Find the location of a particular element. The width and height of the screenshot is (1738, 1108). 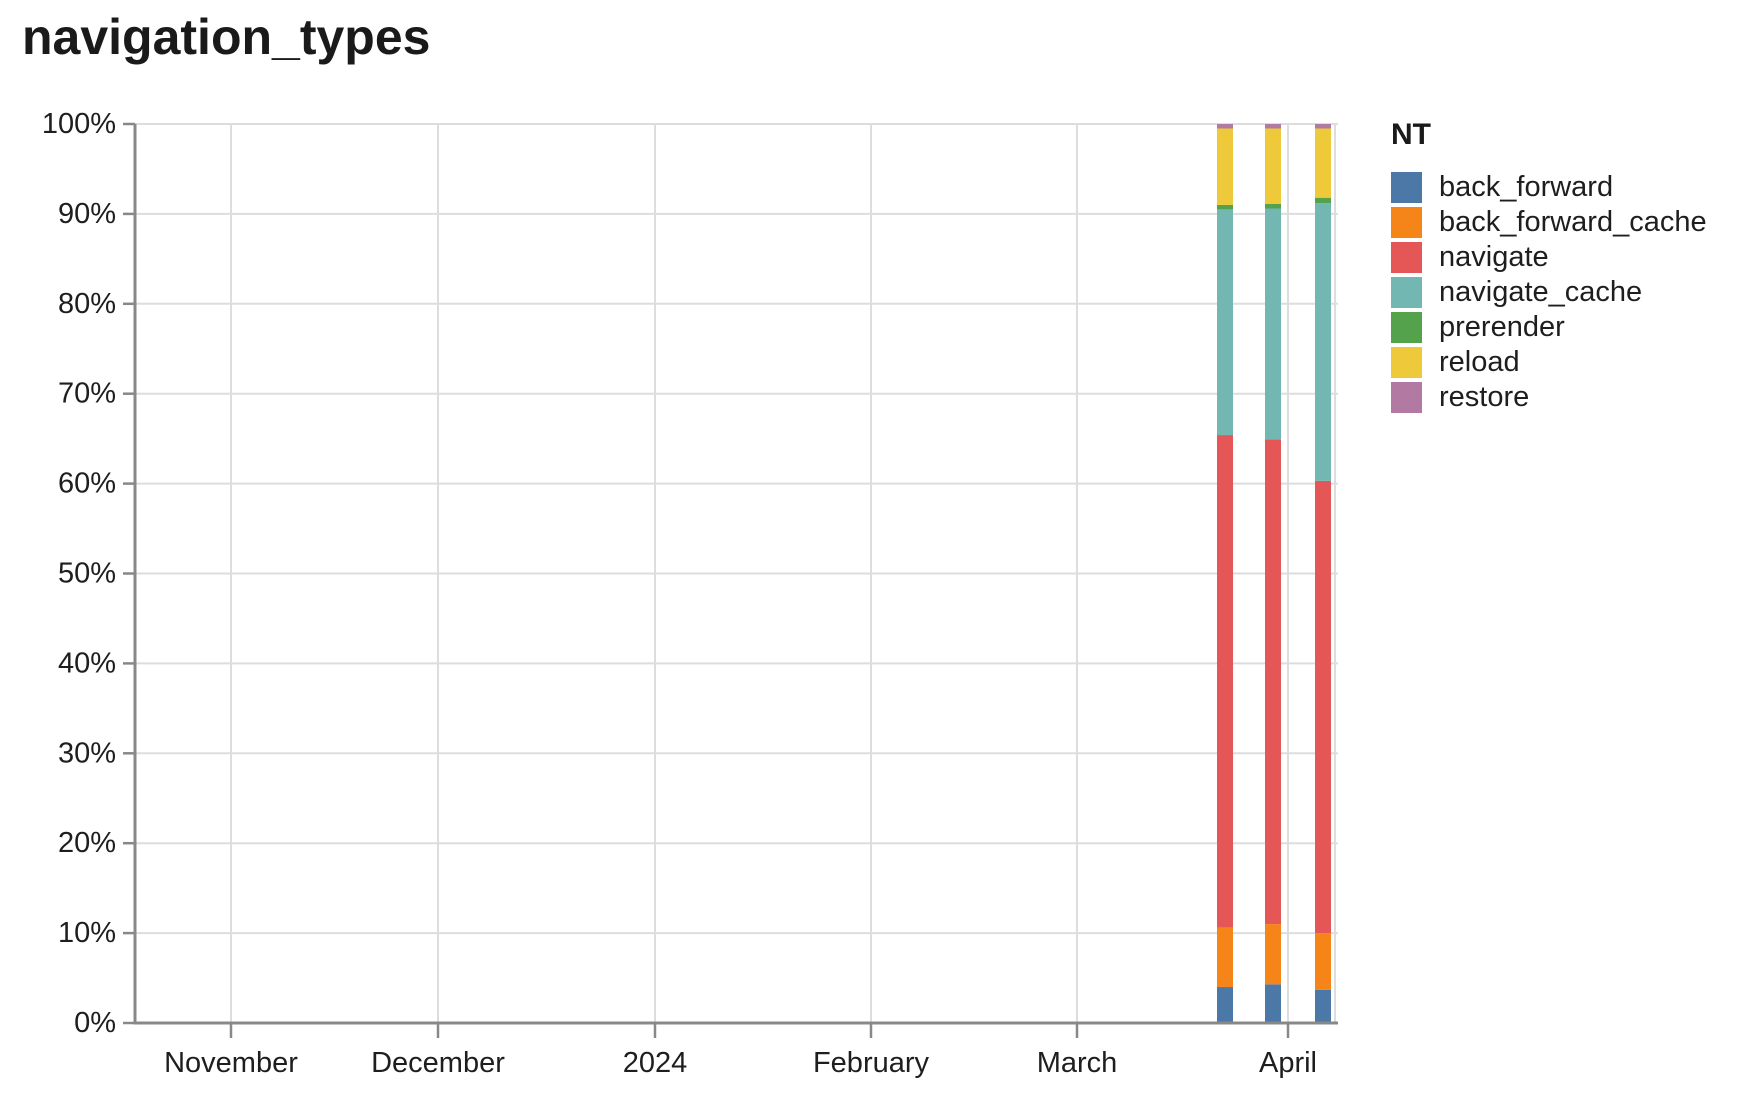

y-tick-label: 70% is located at coordinates (87, 394).